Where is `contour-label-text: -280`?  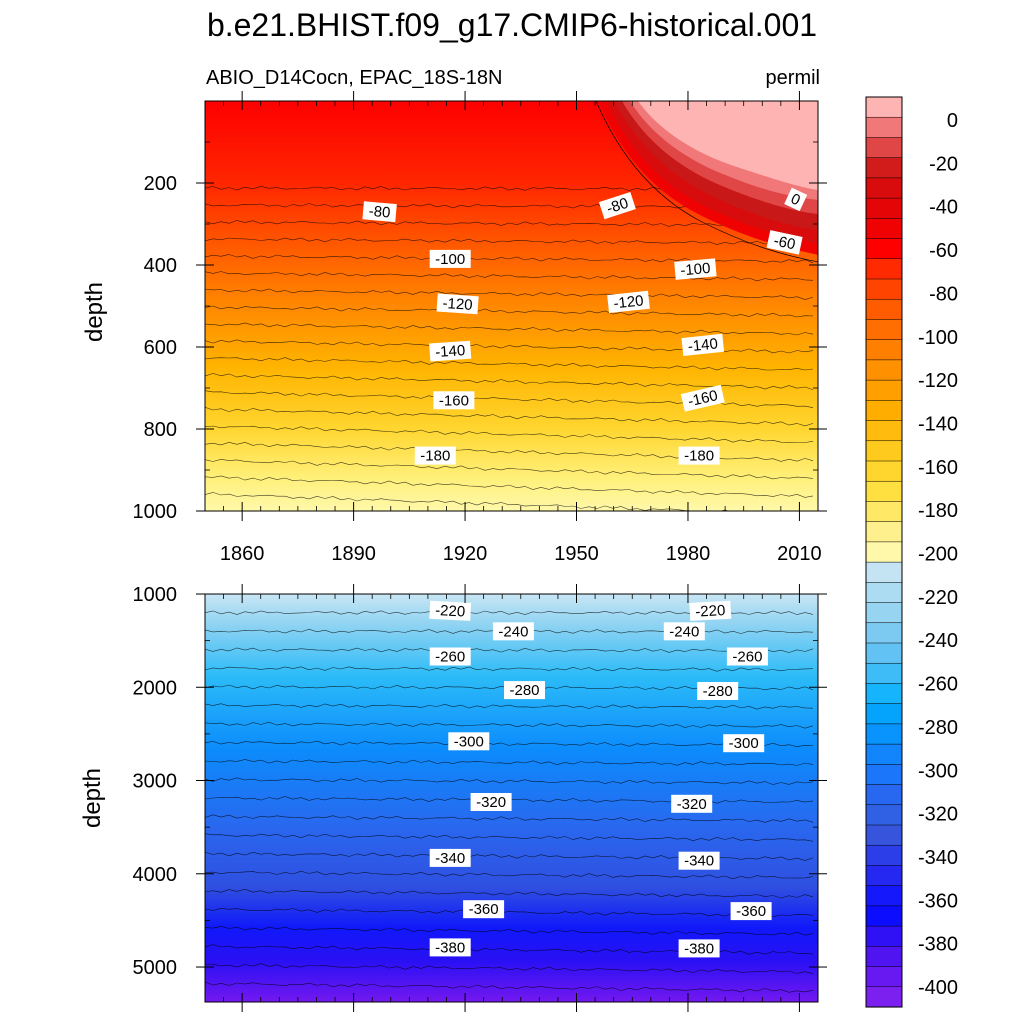
contour-label-text: -280 is located at coordinates (718, 691).